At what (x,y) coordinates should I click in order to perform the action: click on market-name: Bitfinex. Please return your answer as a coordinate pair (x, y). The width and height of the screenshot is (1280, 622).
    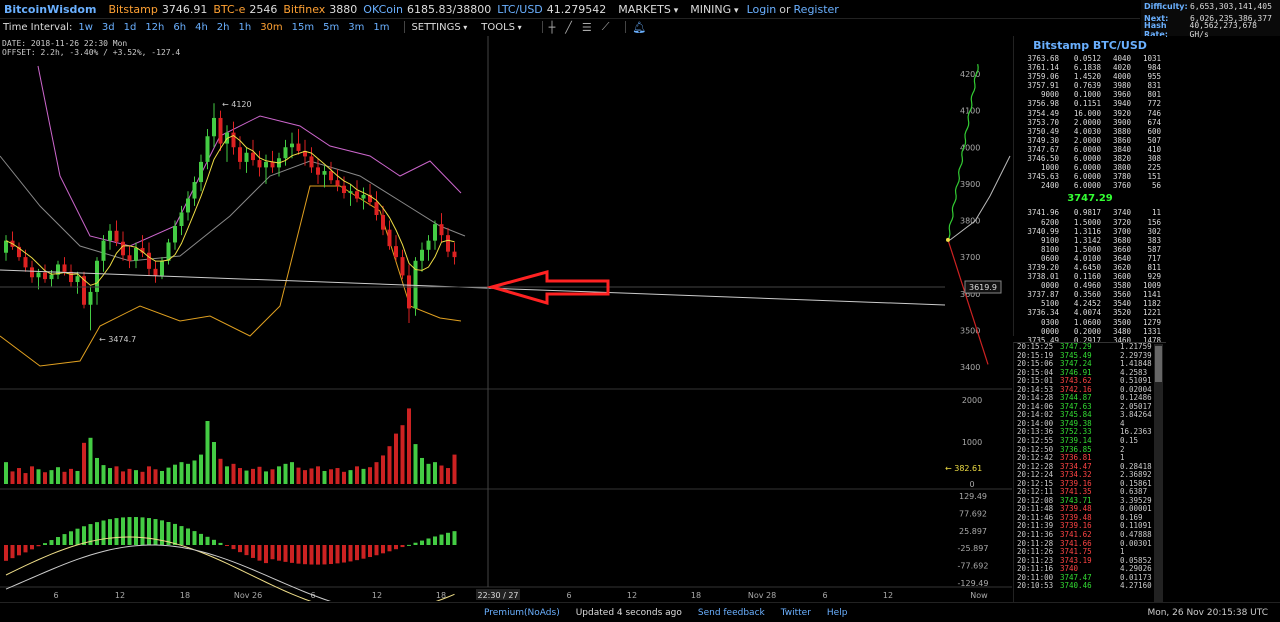
    Looking at the image, I should click on (304, 9).